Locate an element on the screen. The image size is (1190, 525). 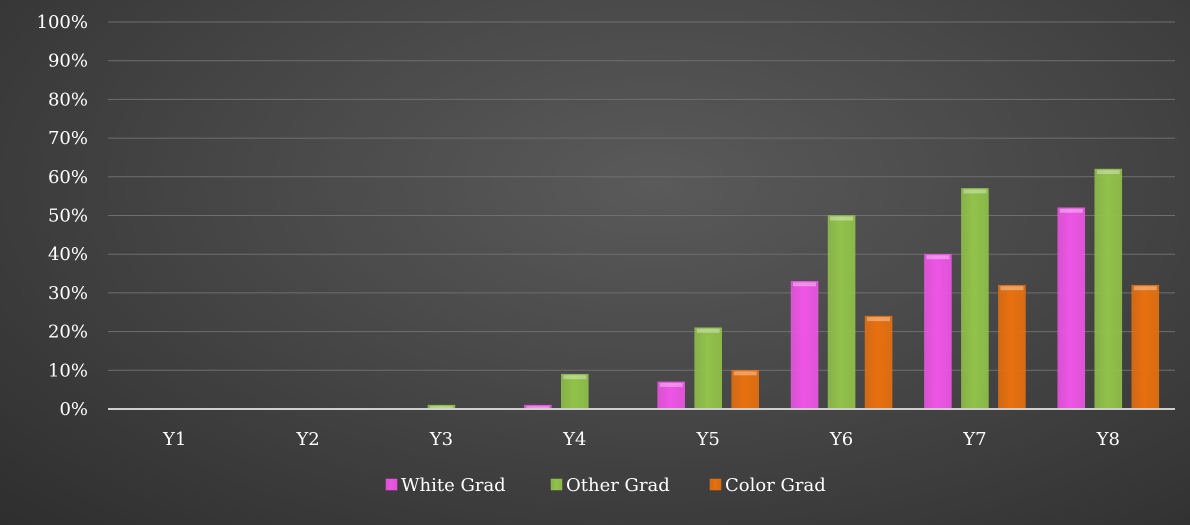
y-tick-label: 30% is located at coordinates (68, 293).